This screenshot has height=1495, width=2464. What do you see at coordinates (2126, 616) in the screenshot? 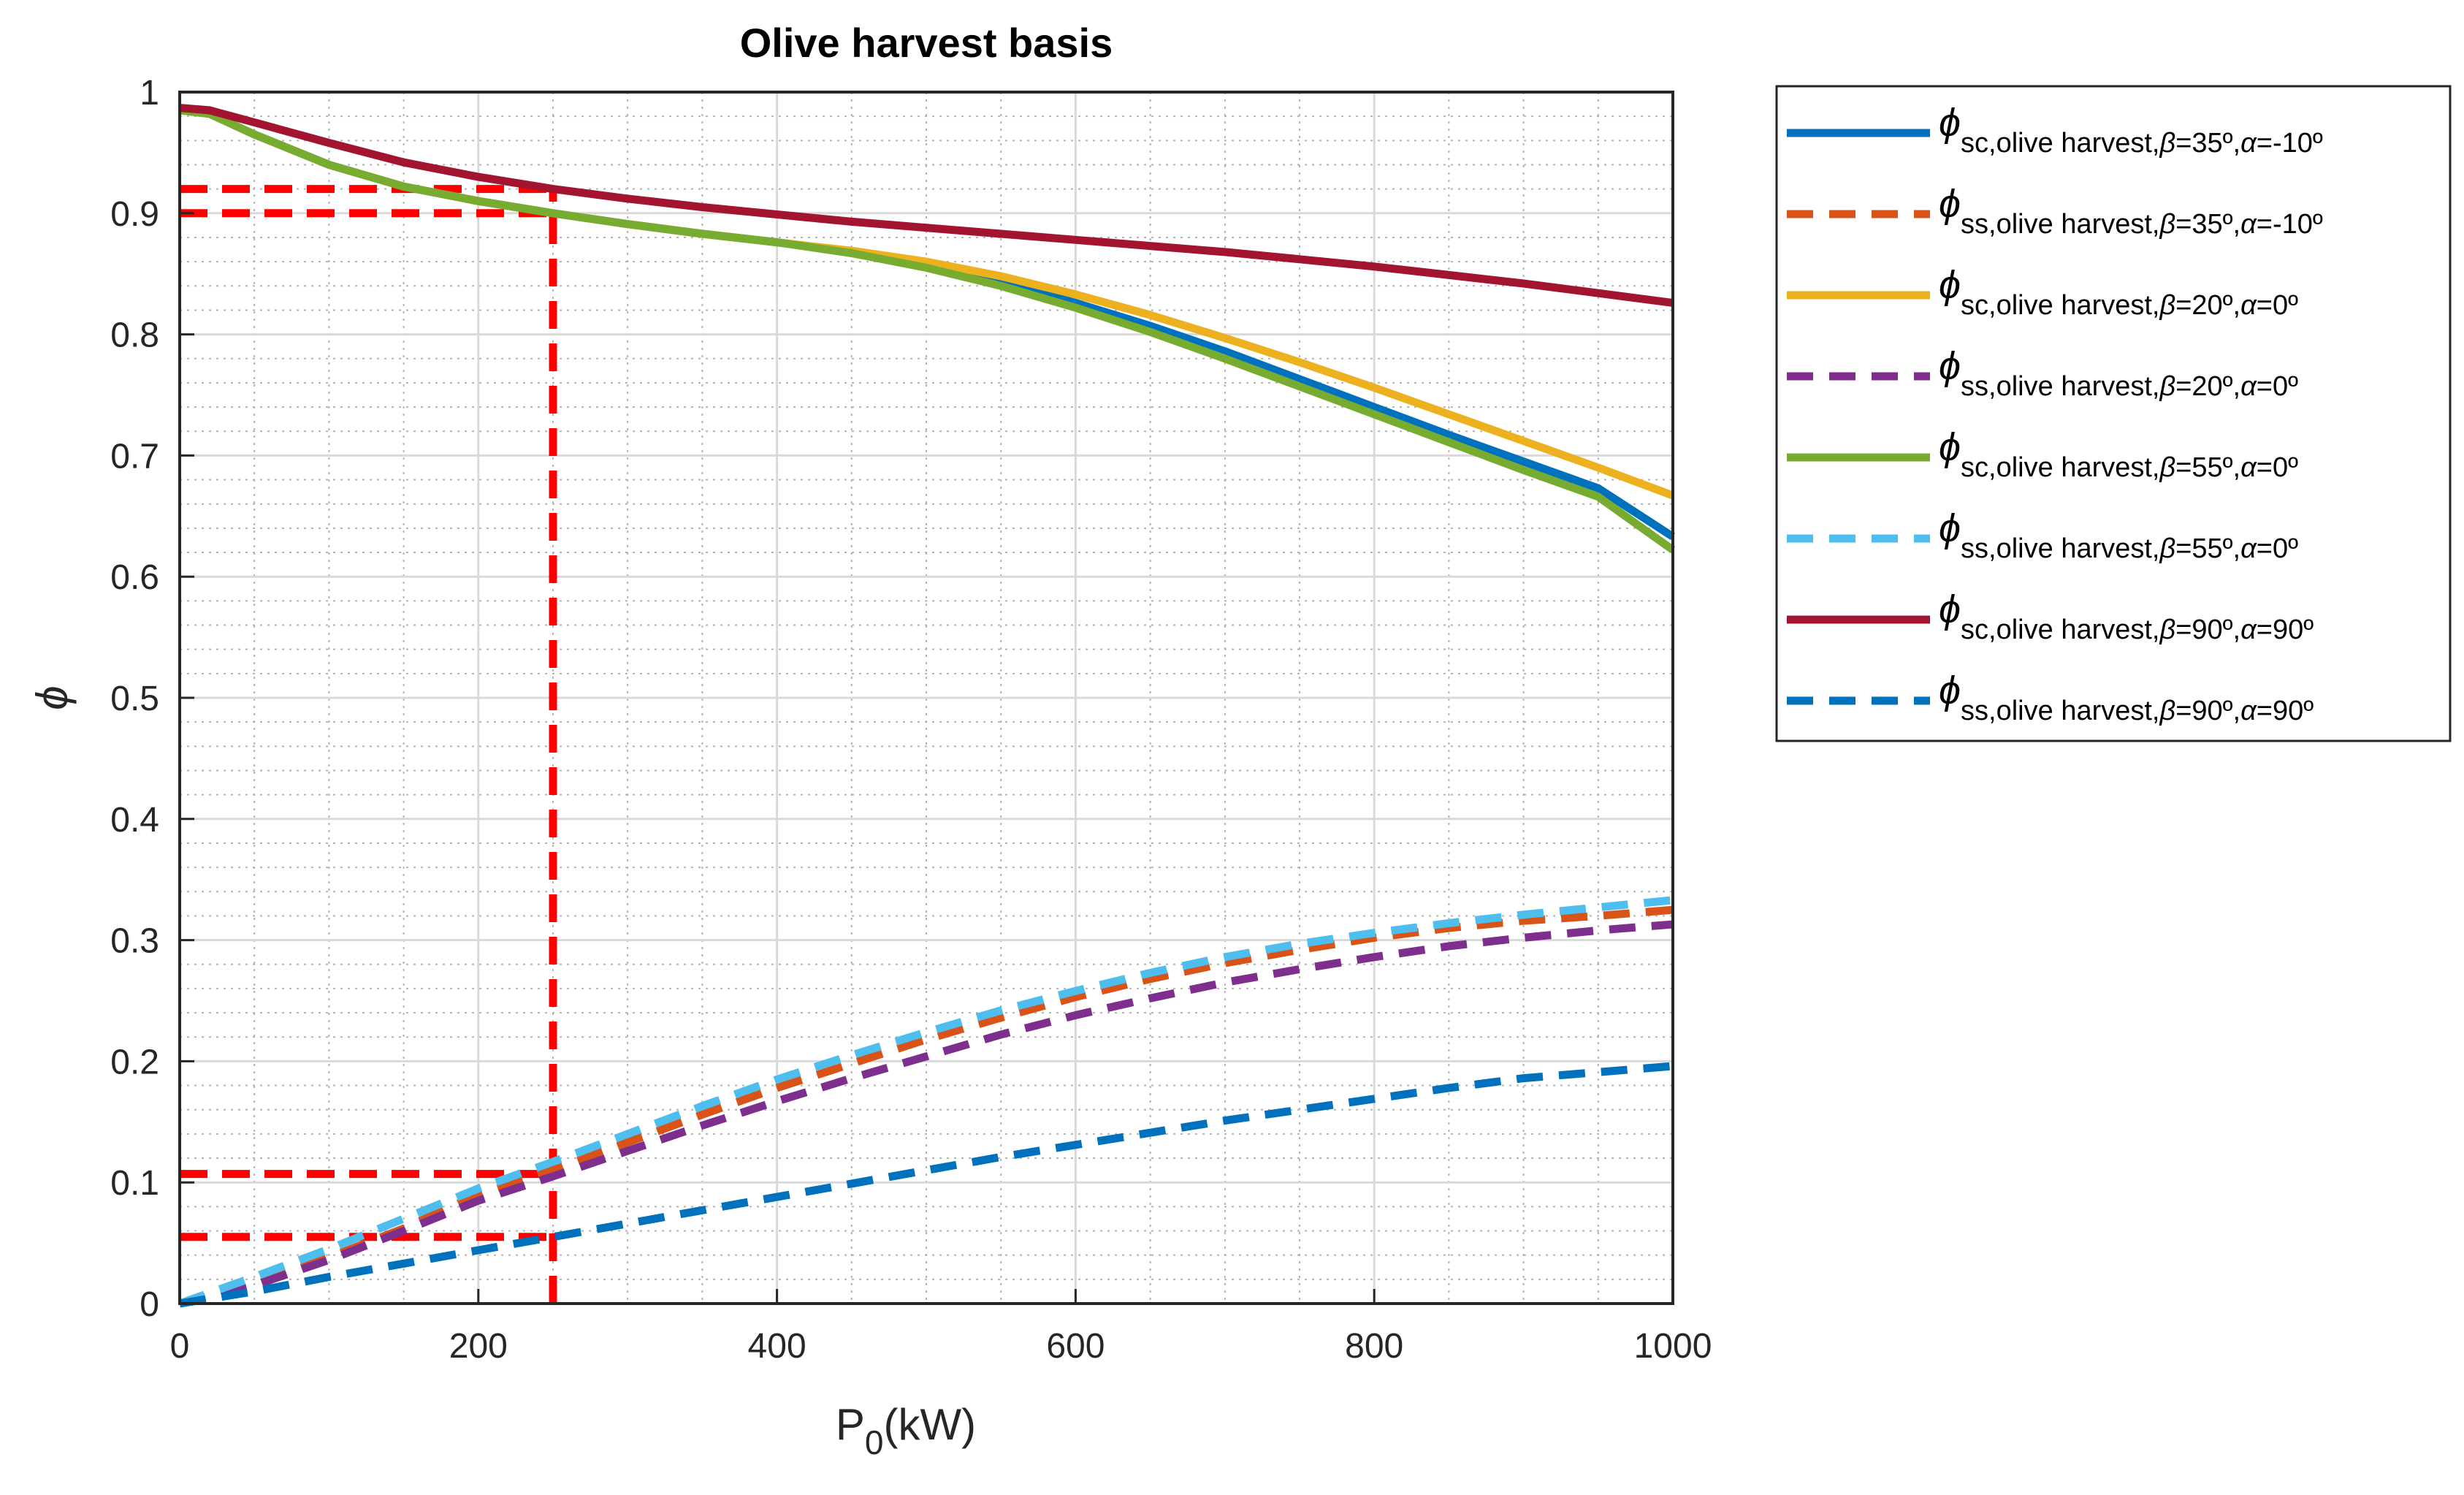
I see `legend-entry-7: ϕsc,olive harvest,β=90º,α=90º` at bounding box center [2126, 616].